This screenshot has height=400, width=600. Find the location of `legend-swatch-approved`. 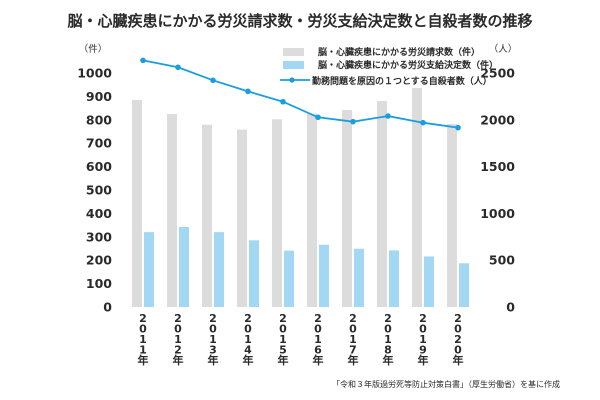

legend-swatch-approved is located at coordinates (293, 65).